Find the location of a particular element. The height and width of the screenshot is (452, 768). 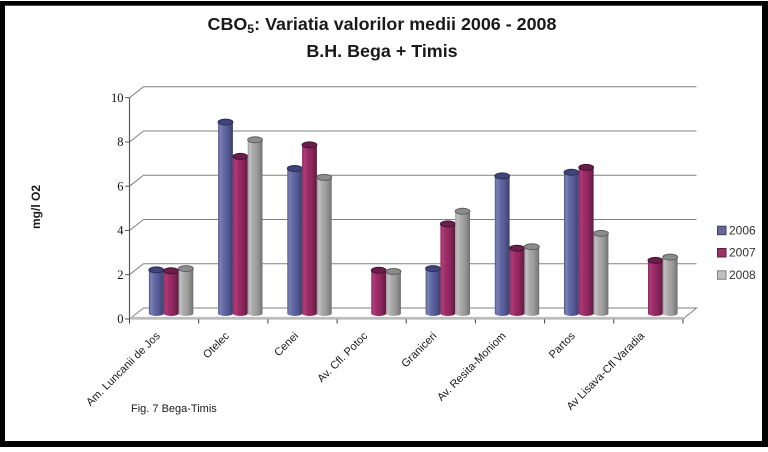

svg-text: 2 is located at coordinates (120, 275).